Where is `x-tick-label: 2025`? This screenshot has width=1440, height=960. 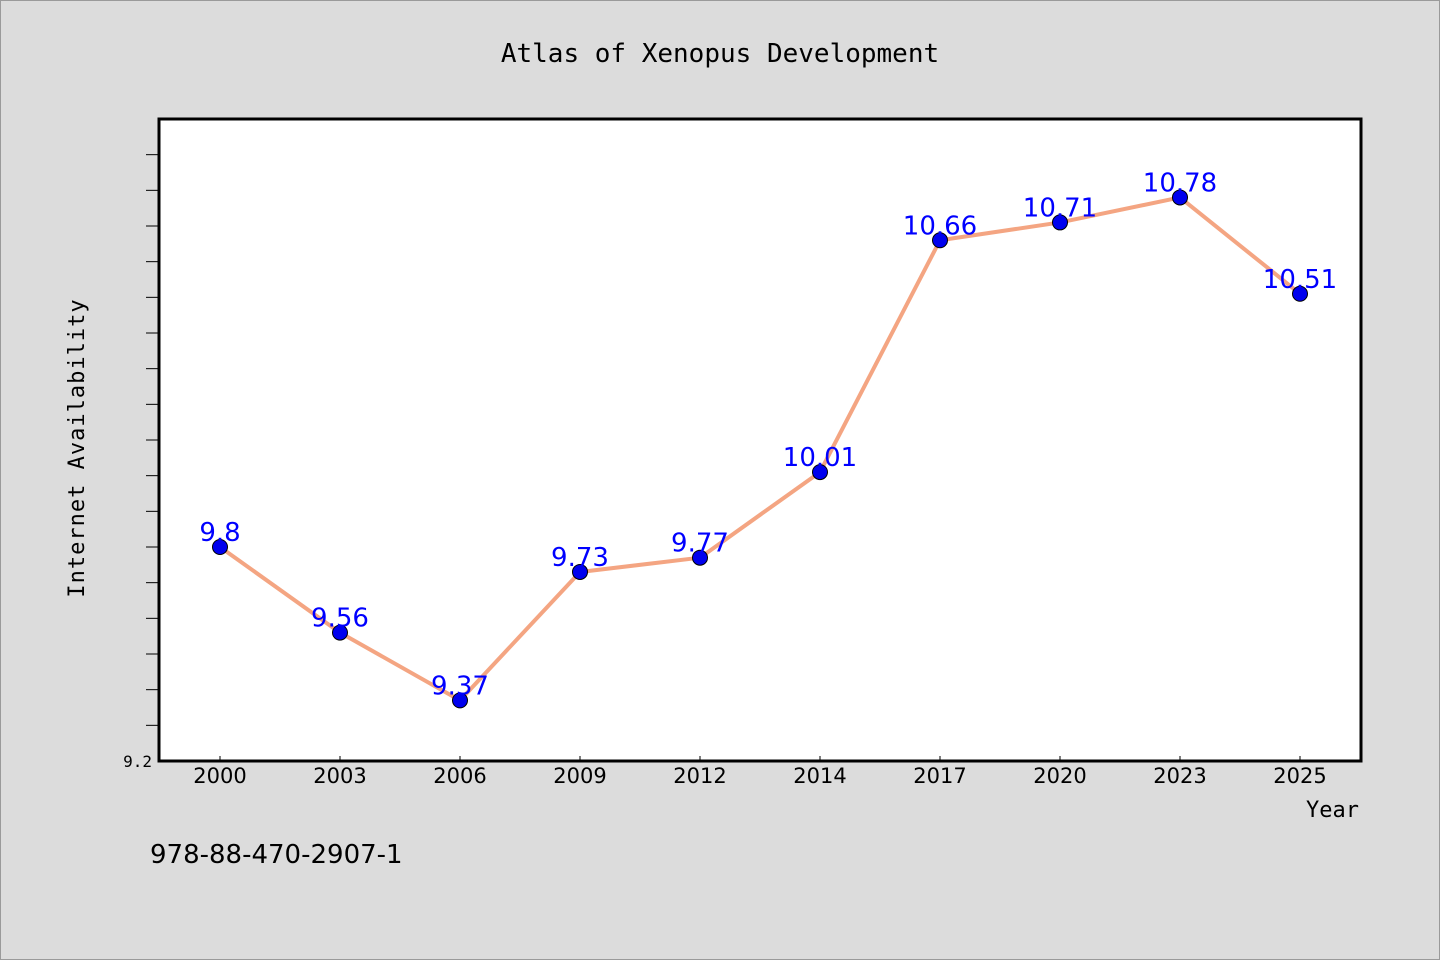
x-tick-label: 2025 is located at coordinates (1299, 776).